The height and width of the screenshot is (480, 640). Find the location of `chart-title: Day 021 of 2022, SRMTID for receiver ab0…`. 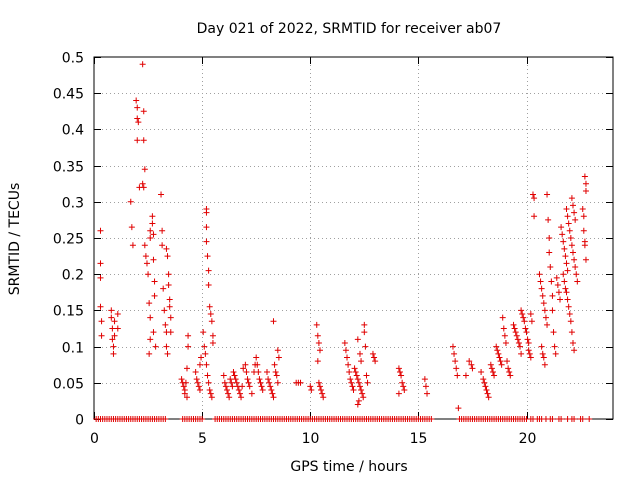

chart-title: Day 021 of 2022, SRMTID for receiver ab0… is located at coordinates (349, 29).